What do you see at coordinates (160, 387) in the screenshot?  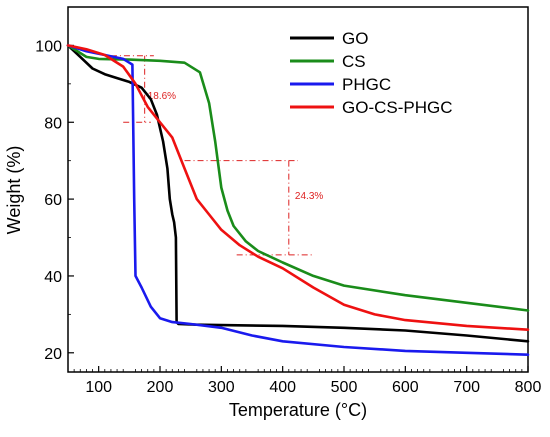 I see `x-tick-label: 200` at bounding box center [160, 387].